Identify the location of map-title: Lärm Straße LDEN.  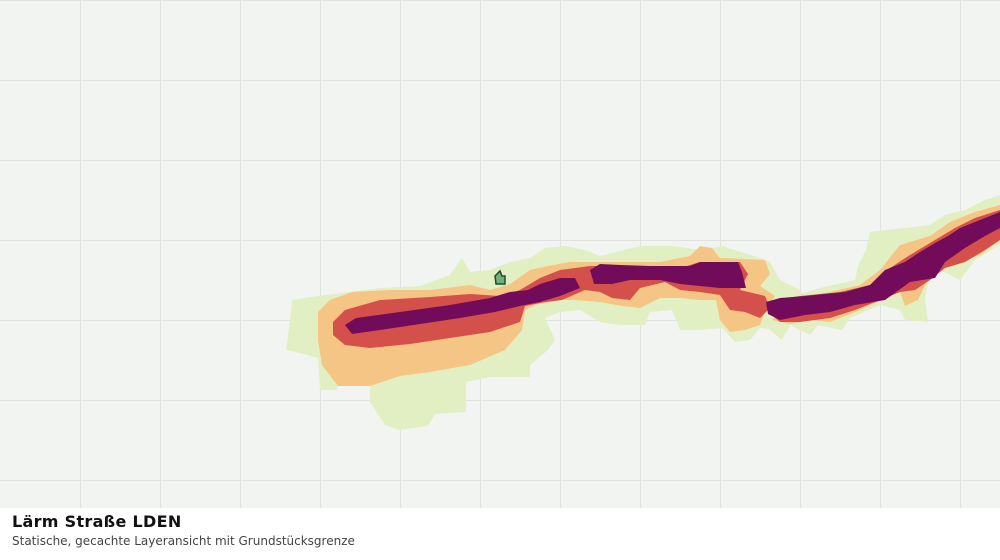
(97, 521).